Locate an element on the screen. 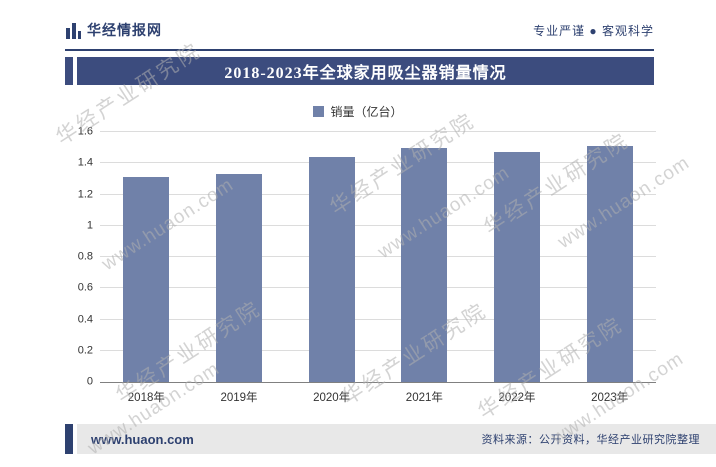  bar-2018年 is located at coordinates (146, 279).